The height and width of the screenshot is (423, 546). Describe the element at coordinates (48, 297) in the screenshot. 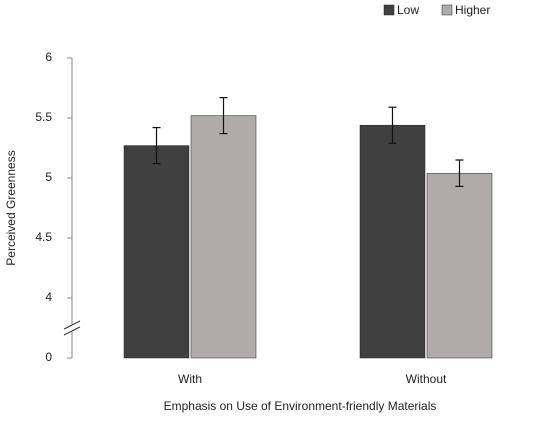

I see `y-tick-label: 4` at that location.